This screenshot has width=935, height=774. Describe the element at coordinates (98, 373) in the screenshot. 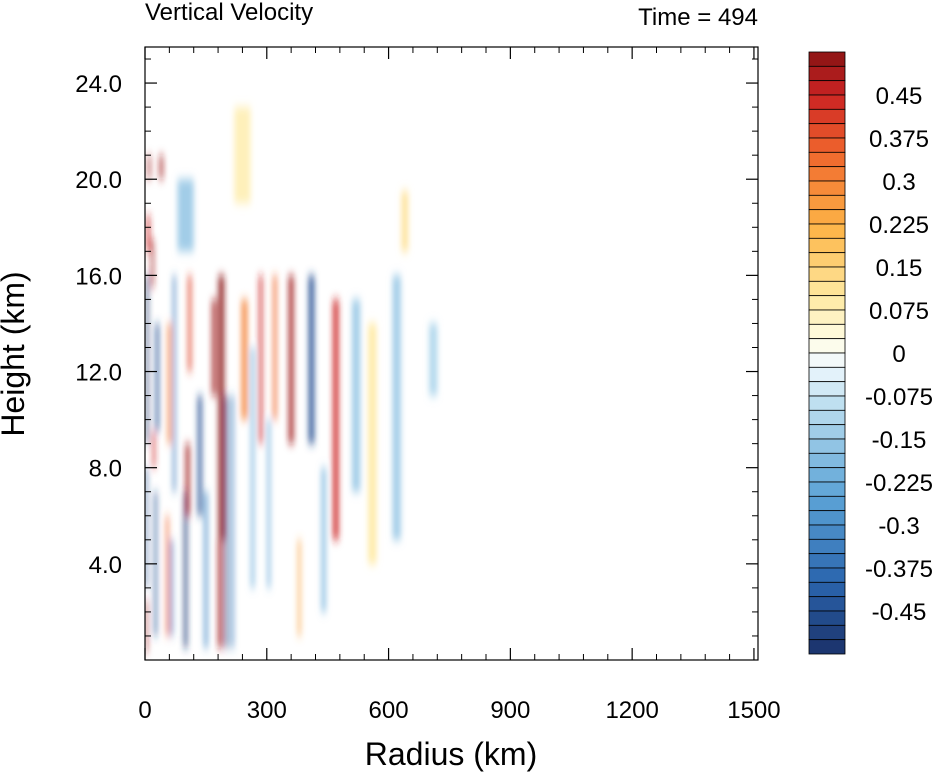

I see `y-tick-label: 12.0` at that location.